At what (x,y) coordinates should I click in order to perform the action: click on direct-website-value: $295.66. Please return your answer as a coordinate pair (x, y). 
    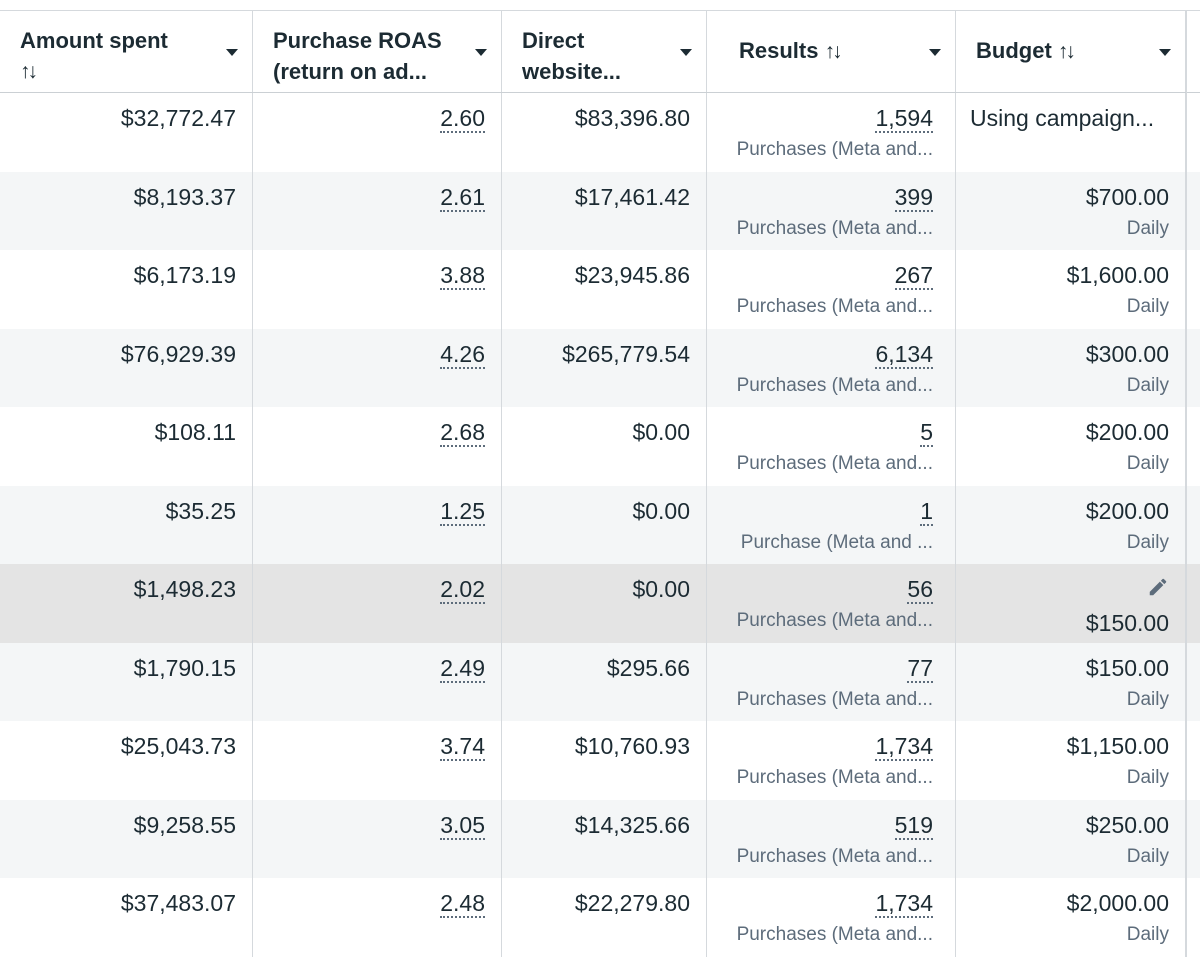
    Looking at the image, I should click on (648, 667).